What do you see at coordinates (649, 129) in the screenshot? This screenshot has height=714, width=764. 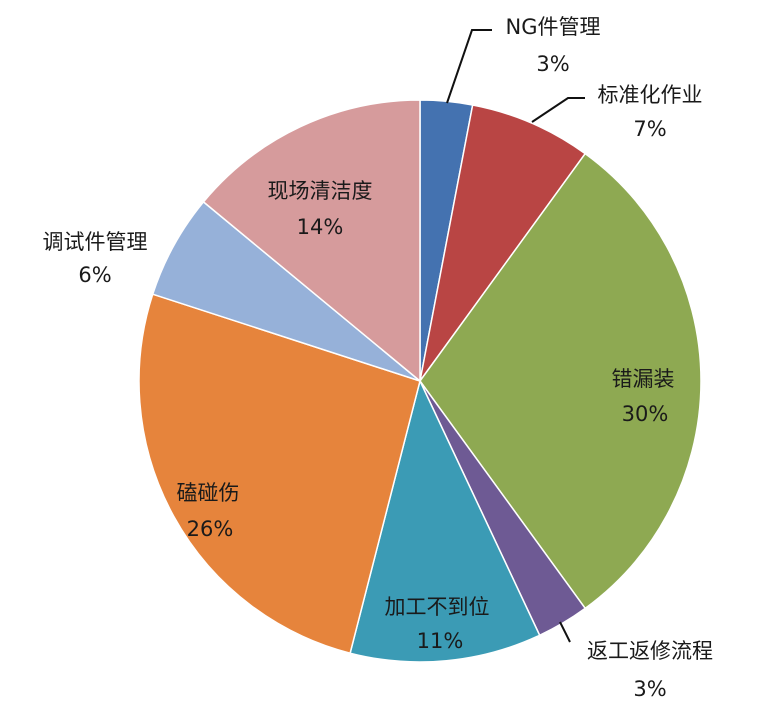 I see `slice-value-label: 7%` at bounding box center [649, 129].